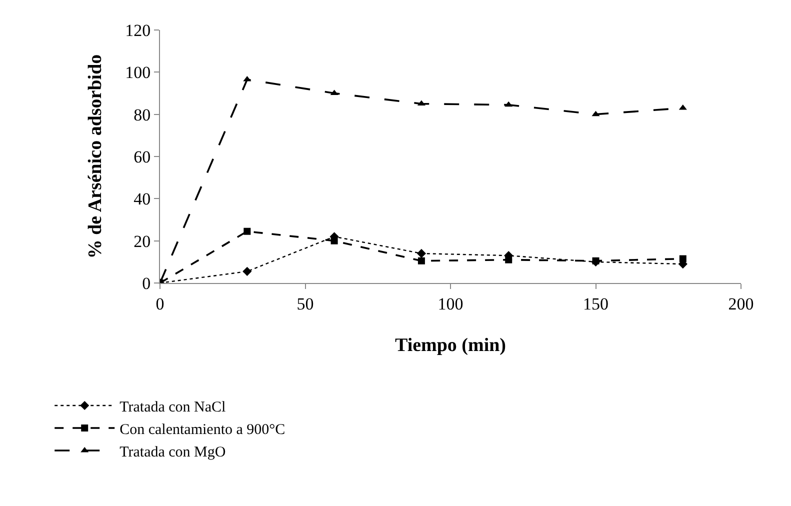 The image size is (791, 506). I want to click on y-tick-label: 120, so click(138, 30).